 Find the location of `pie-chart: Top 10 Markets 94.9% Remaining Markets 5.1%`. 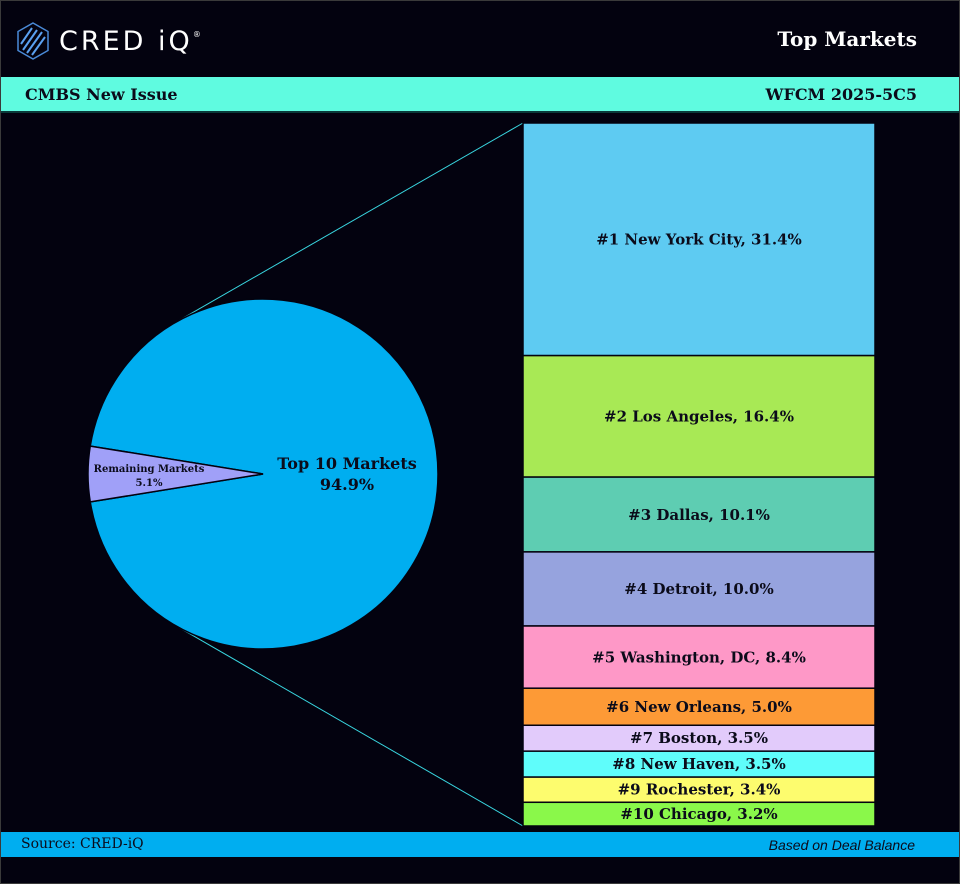

pie-chart: Top 10 Markets 94.9% Remaining Markets 5.1% is located at coordinates (263, 474).